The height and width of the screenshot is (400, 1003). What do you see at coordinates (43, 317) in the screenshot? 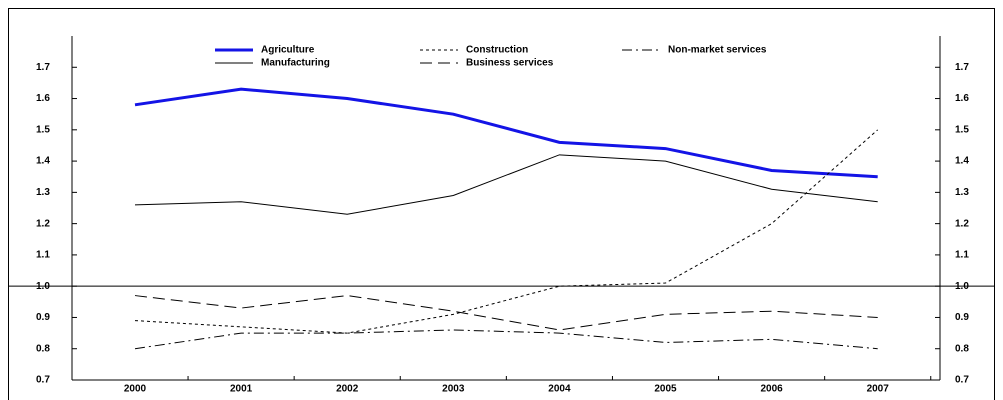
I see `y-tick-label: 0.9` at bounding box center [43, 317].